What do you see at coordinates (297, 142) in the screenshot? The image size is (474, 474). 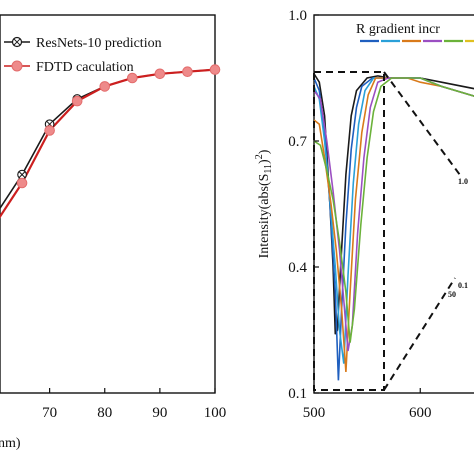 I see `right-y-tick-label: 0.7` at bounding box center [297, 142].